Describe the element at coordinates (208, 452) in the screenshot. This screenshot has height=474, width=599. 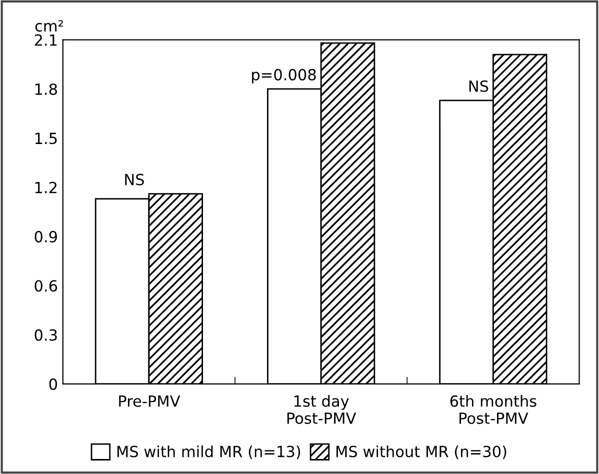
I see `legend-label: MS with mild MR (n=13)` at that location.